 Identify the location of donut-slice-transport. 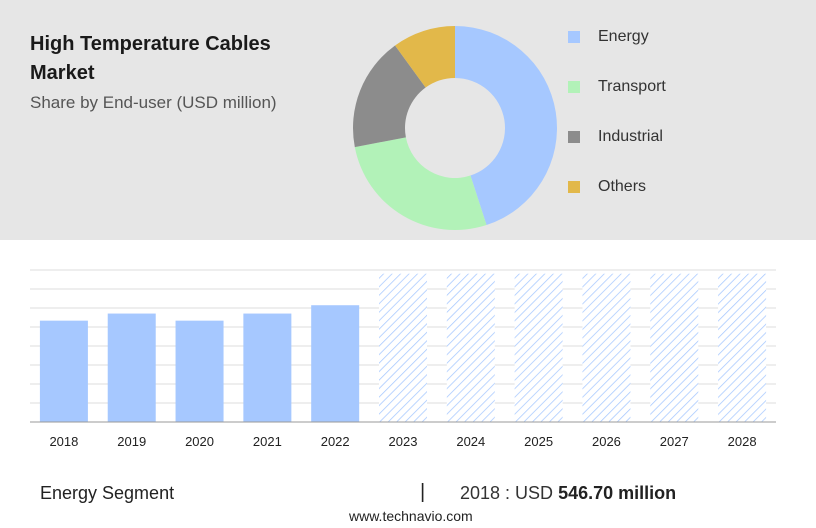
(420, 184).